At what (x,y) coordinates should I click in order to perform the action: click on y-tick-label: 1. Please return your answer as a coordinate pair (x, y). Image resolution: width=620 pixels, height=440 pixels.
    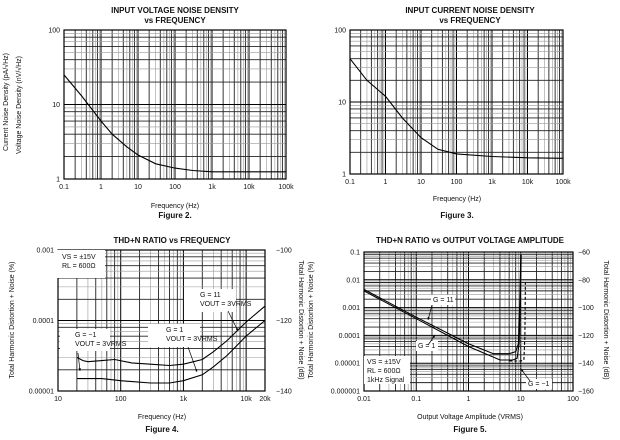
    Looking at the image, I should click on (344, 175).